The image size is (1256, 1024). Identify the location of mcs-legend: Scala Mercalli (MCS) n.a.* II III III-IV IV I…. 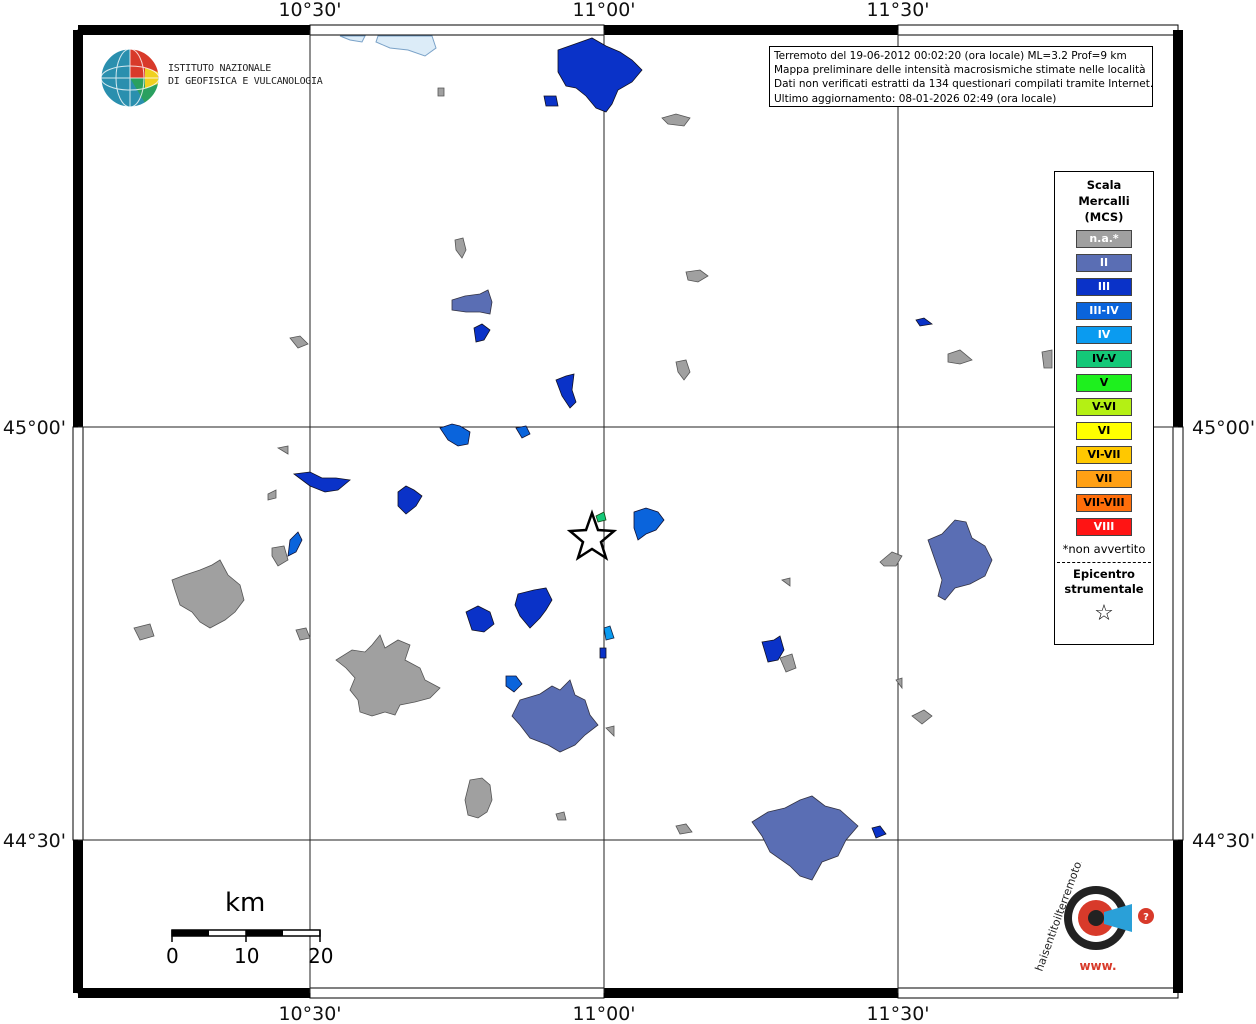
(1104, 408).